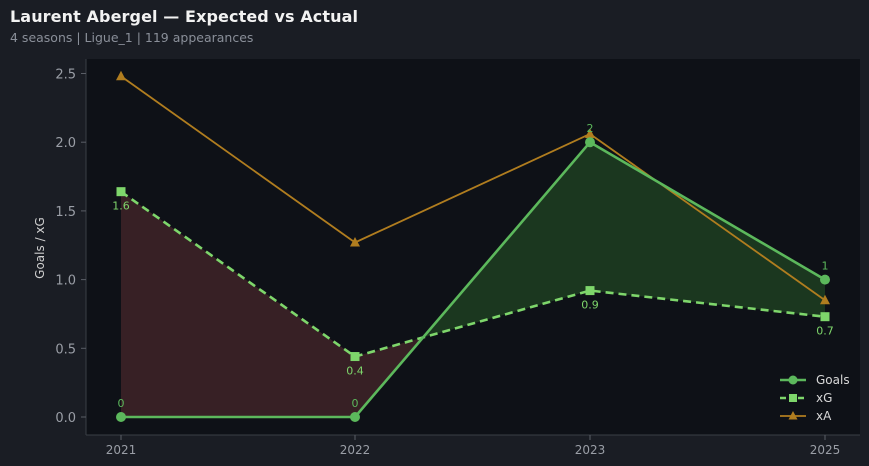 The image size is (869, 466). Describe the element at coordinates (793, 398) in the screenshot. I see `legend-marker-xg` at that location.